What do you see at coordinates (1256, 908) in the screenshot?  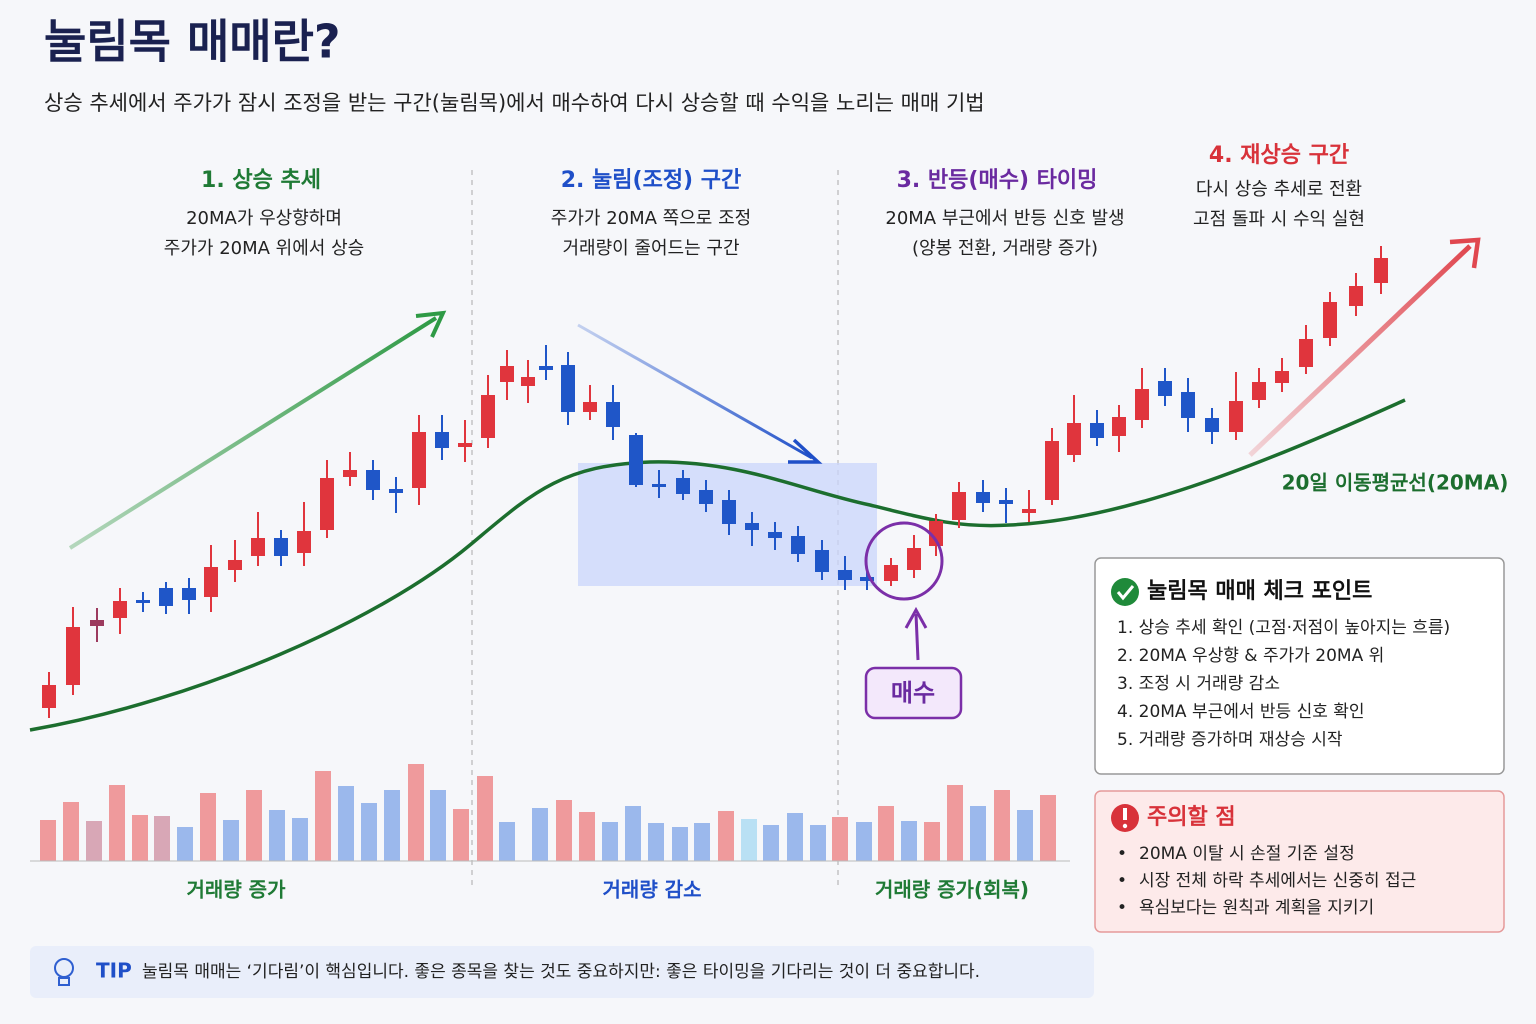 I see `caution-item: 욕심보다는 원칙과 계획을 지키기` at bounding box center [1256, 908].